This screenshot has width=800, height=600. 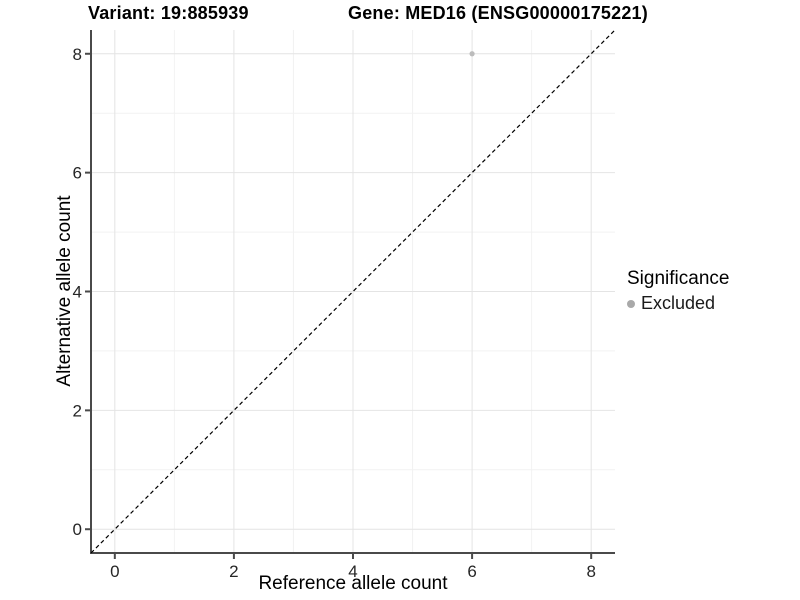 What do you see at coordinates (590, 571) in the screenshot?
I see `x-tick-label: 8` at bounding box center [590, 571].